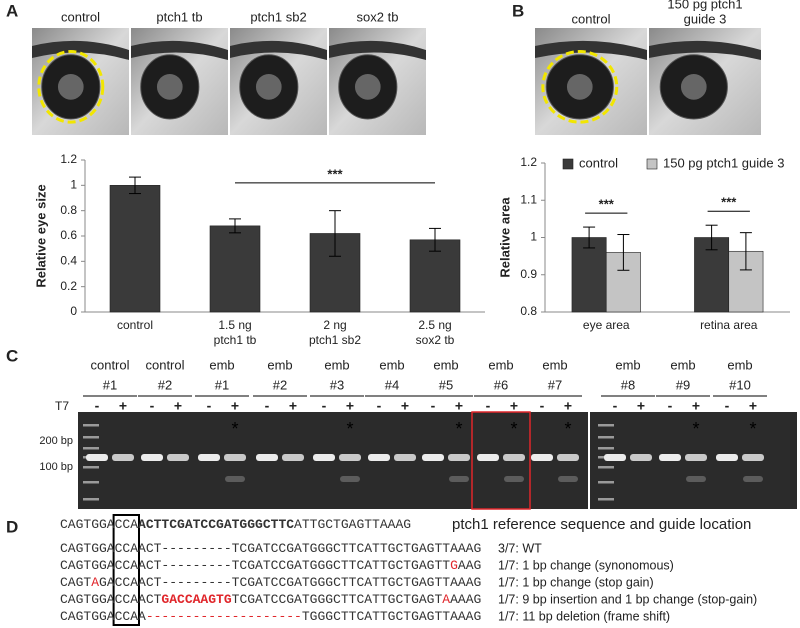 The height and width of the screenshot is (628, 800). What do you see at coordinates (465, 599) in the screenshot?
I see `sequence-segment: AAAG` at bounding box center [465, 599].